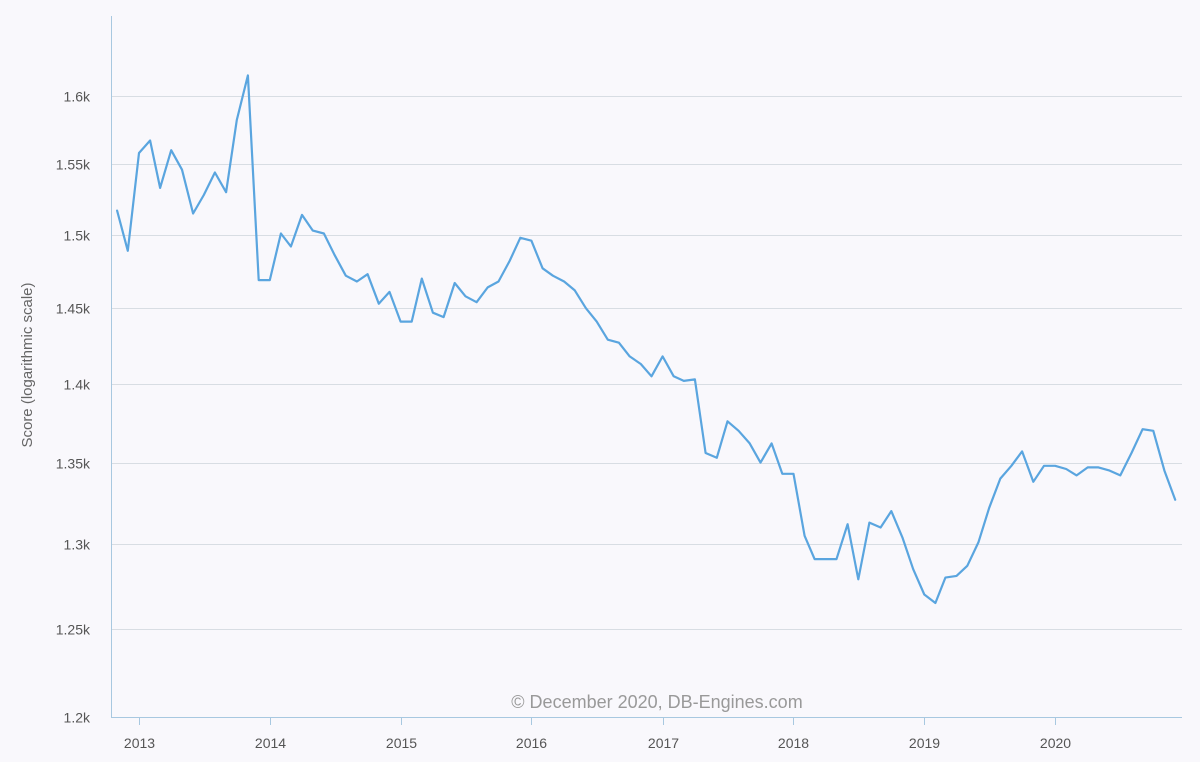  I want to click on y-tick-label: 1.25k, so click(73, 630).